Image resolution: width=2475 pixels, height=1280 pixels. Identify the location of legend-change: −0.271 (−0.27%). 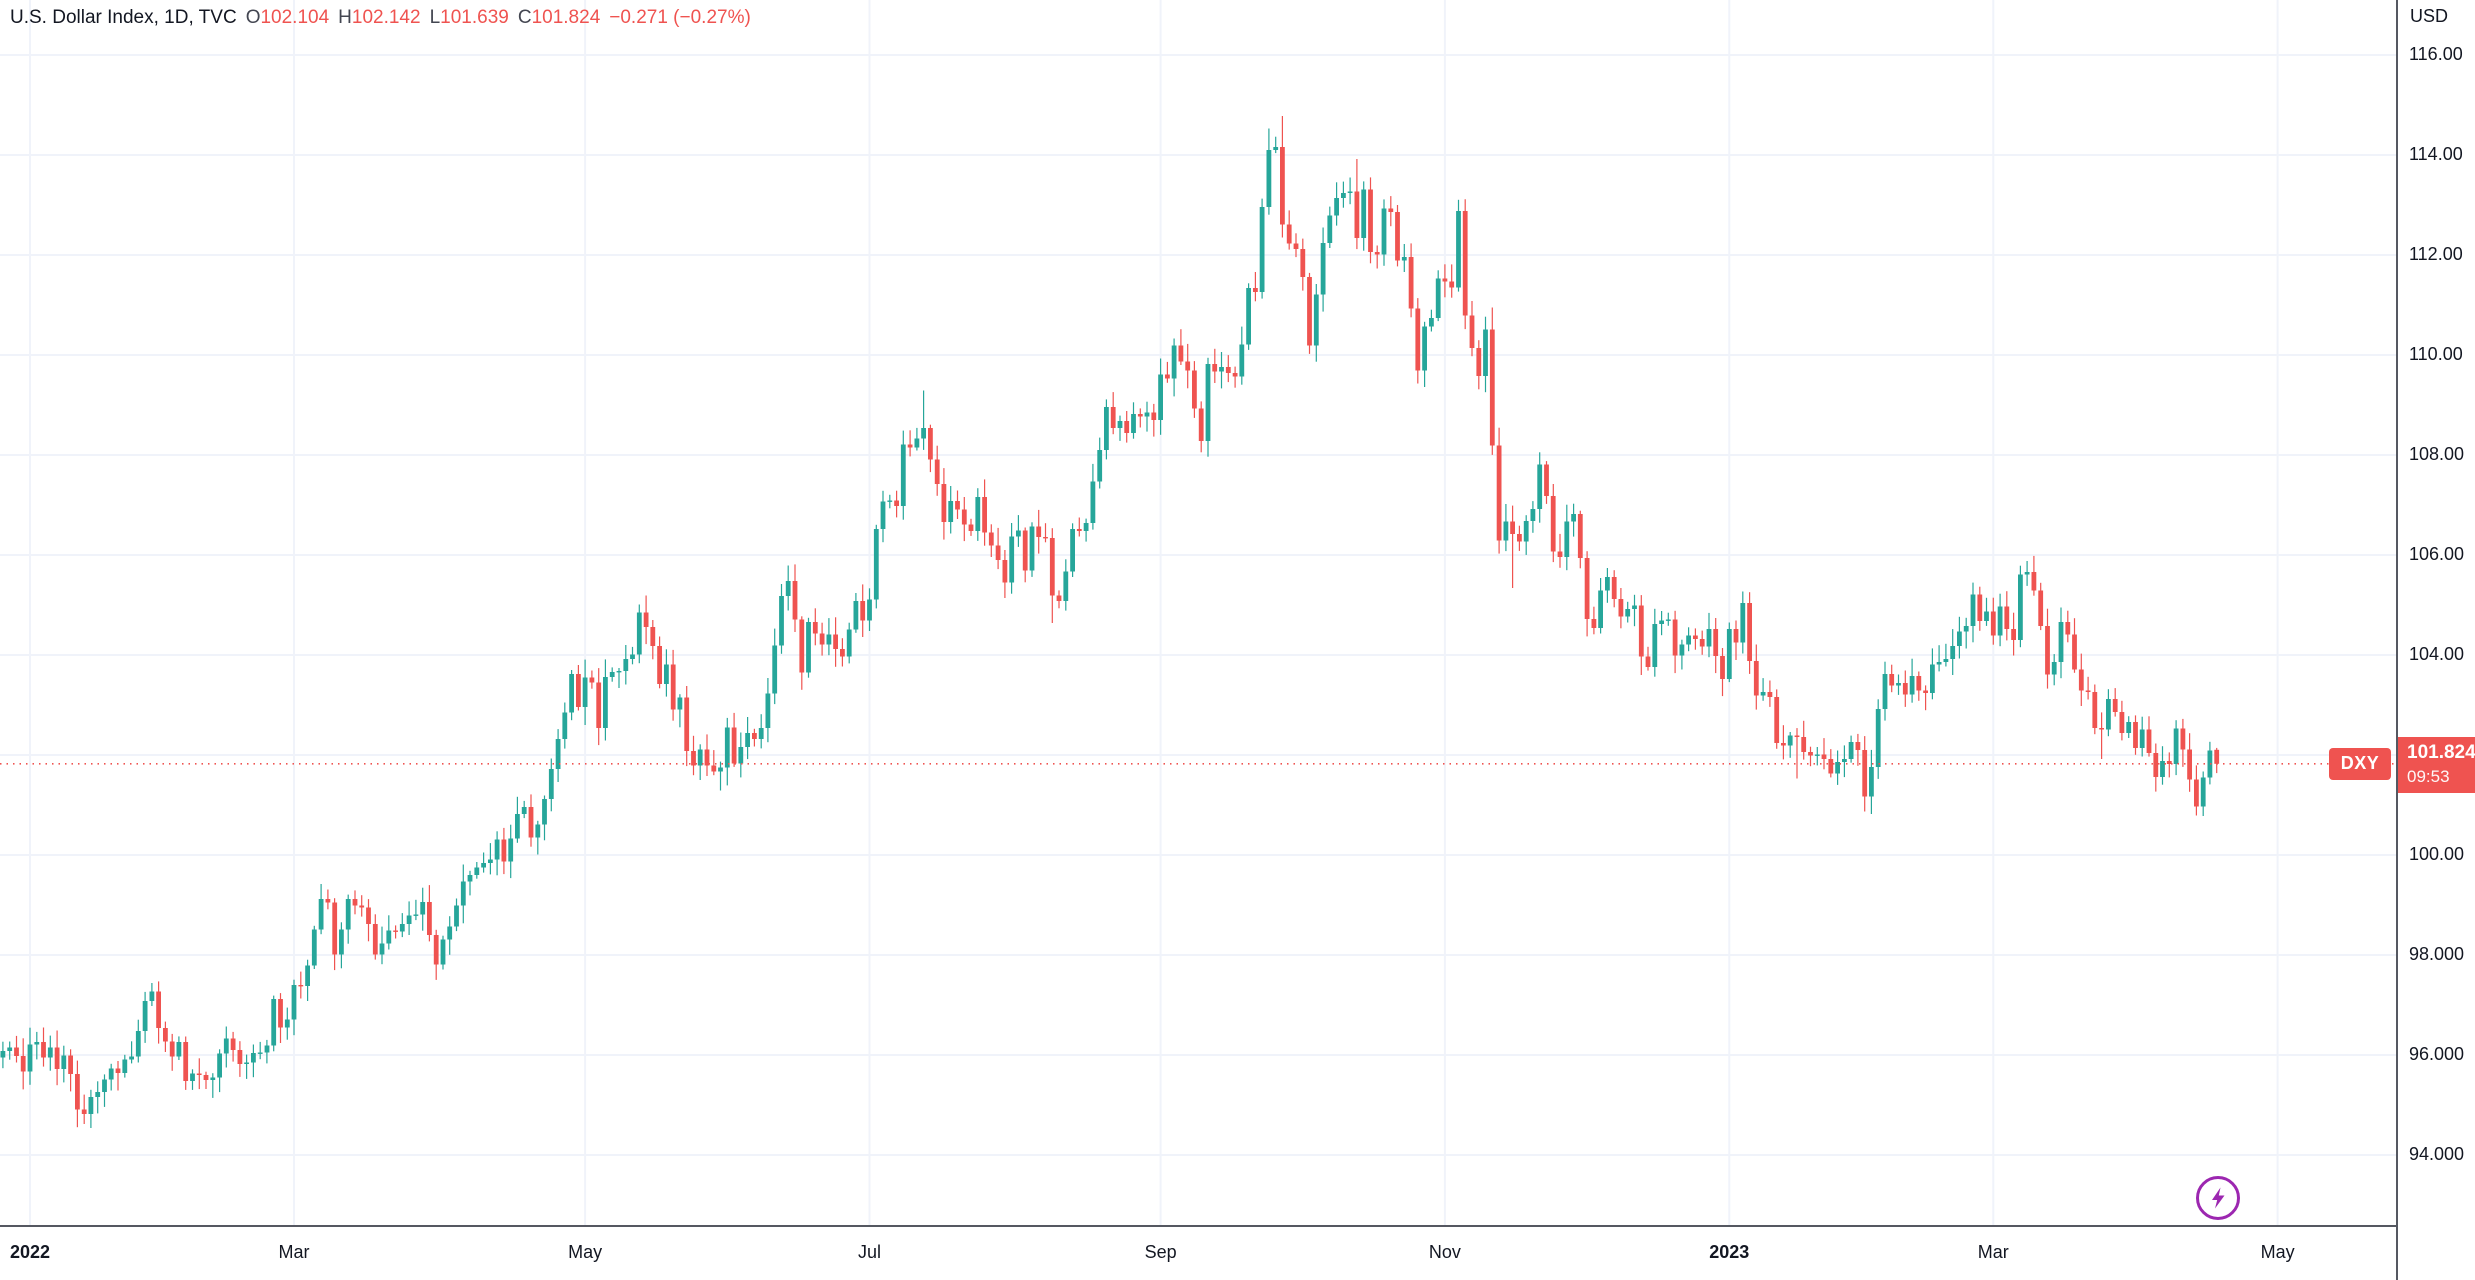
(680, 17).